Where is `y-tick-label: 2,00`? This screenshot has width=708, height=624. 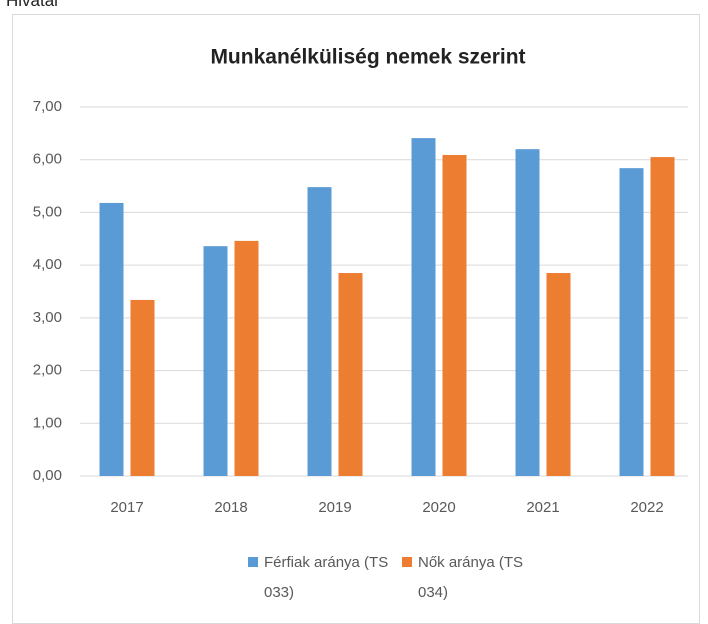
y-tick-label: 2,00 is located at coordinates (47, 370).